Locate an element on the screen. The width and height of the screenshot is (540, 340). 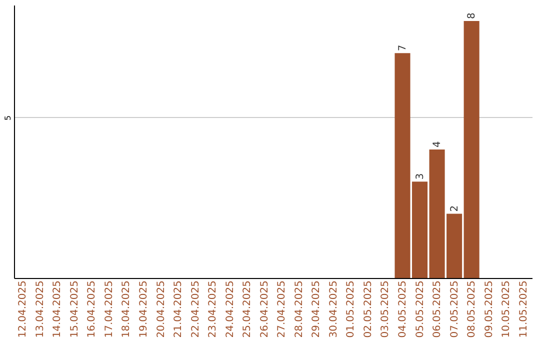
x-tick-label: 24.04.2025 is located at coordinates (230, 309).